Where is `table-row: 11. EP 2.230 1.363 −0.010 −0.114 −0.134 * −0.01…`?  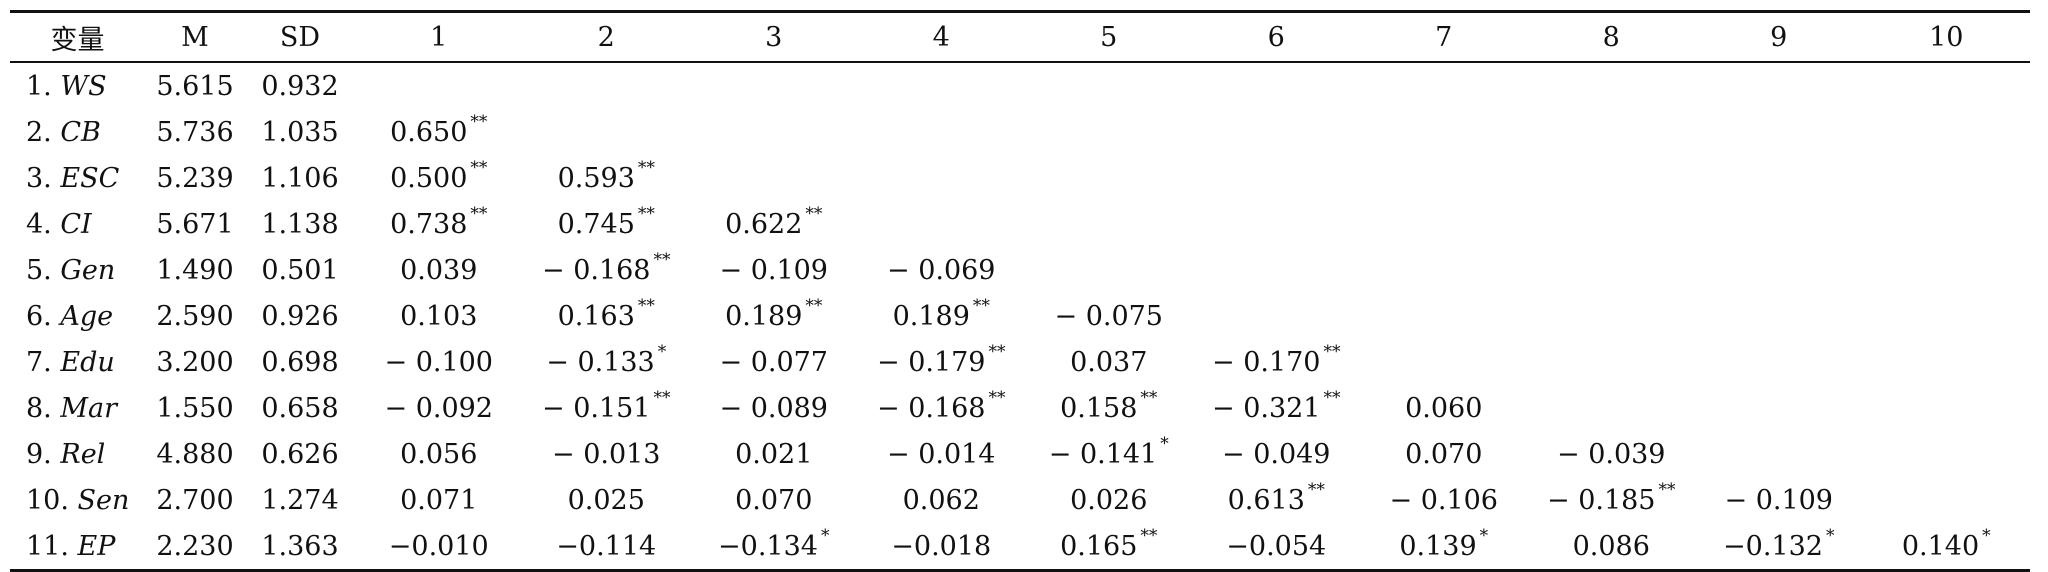 table-row: 11. EP 2.230 1.363 −0.010 −0.114 −0.134 * −0.01… is located at coordinates (1020, 547).